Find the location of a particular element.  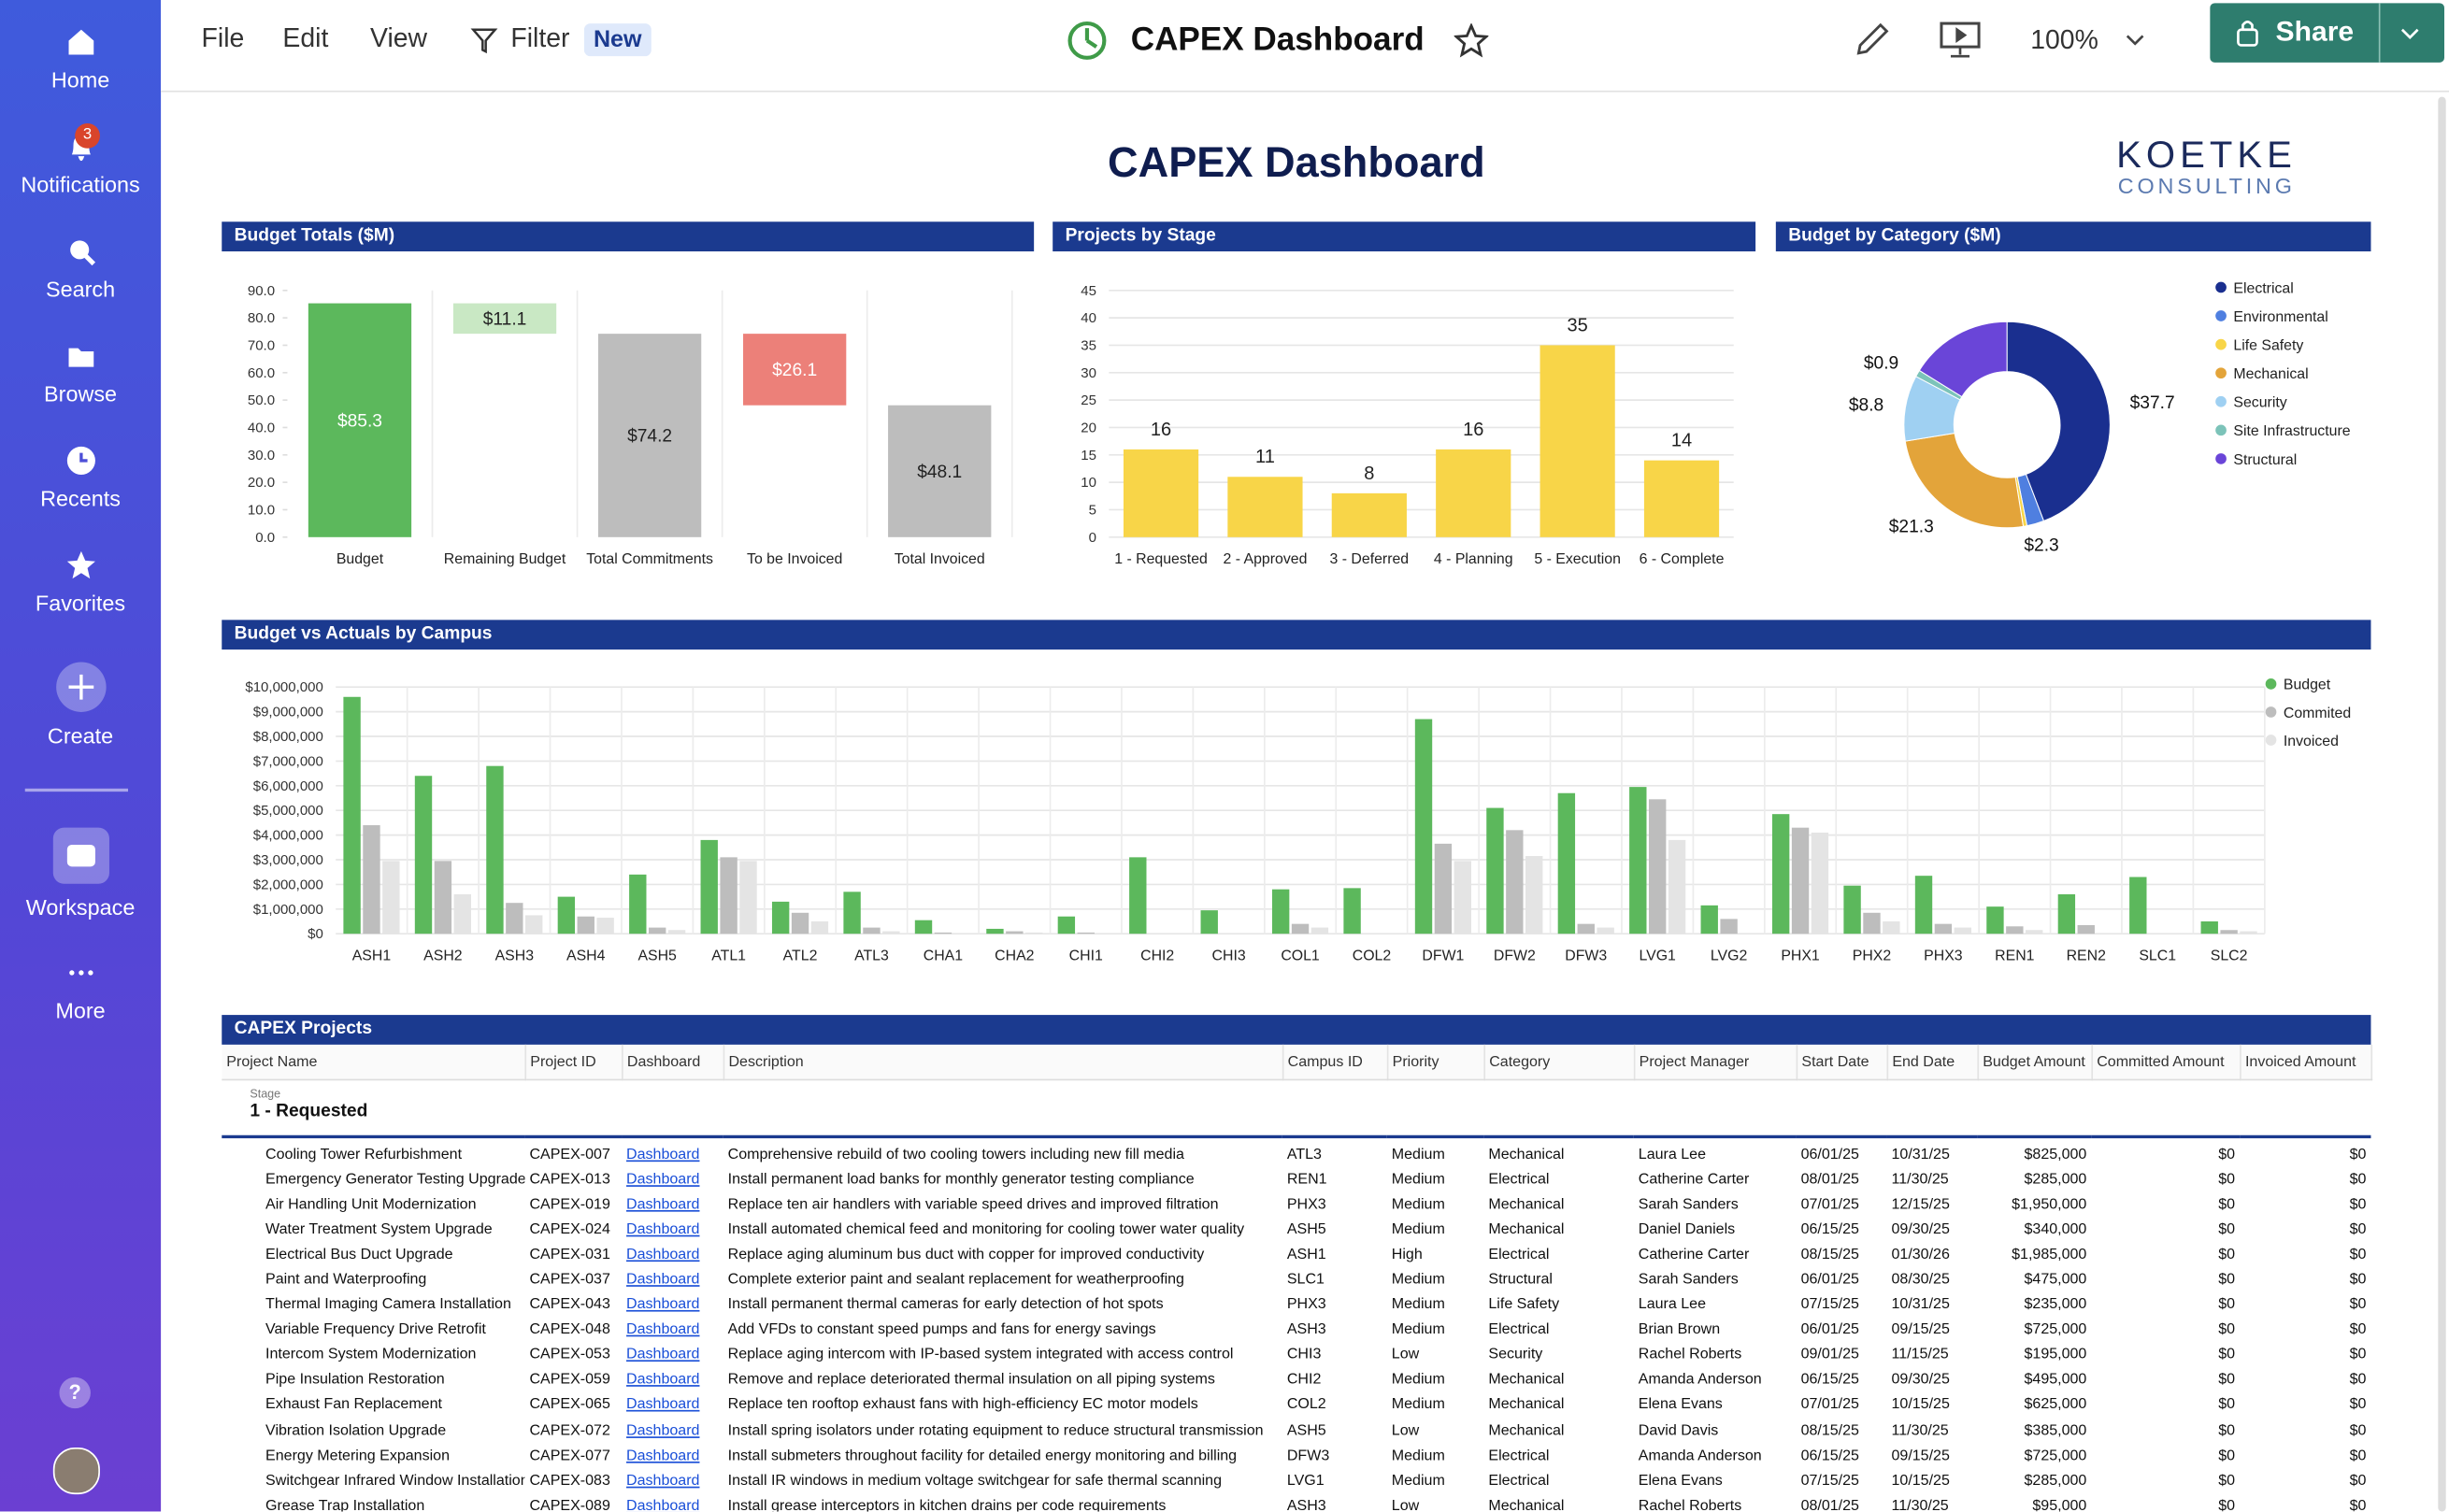

table-cell: Emergency Generator Testing Upgrade is located at coordinates (395, 1179).